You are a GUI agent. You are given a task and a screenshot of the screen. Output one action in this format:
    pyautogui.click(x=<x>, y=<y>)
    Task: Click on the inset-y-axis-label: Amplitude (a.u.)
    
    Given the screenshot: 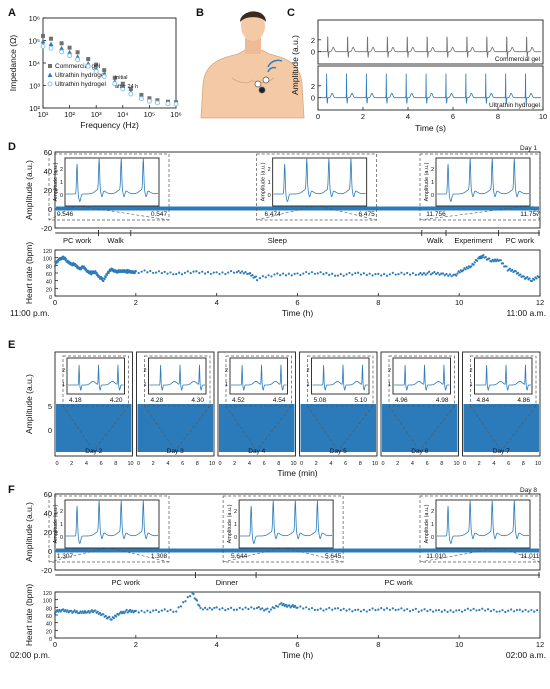 What is the action you would take?
    pyautogui.click(x=427, y=523)
    